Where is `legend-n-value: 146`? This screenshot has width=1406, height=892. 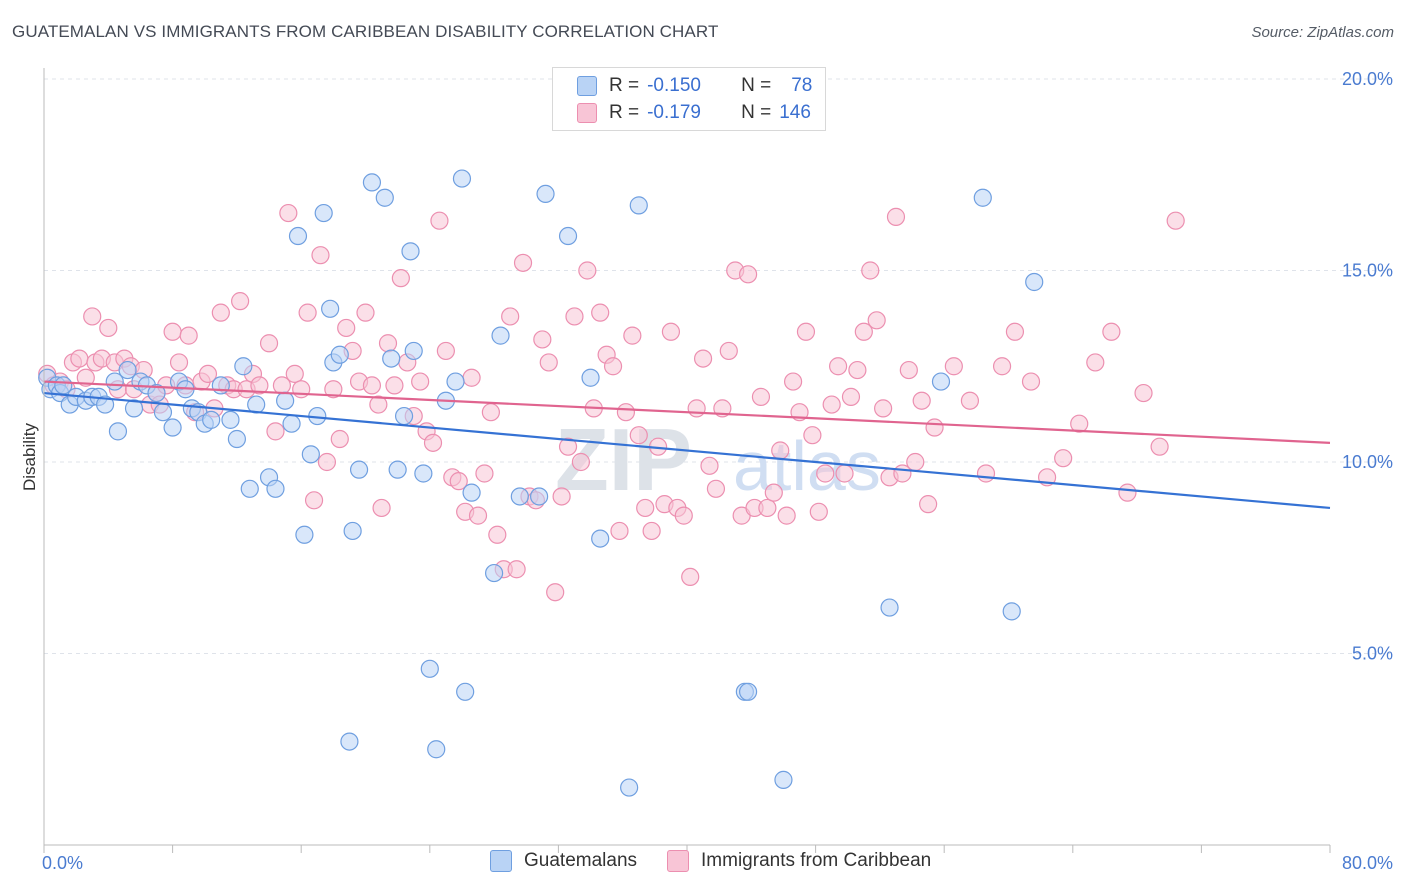
legend-n-value: 146 is located at coordinates (795, 112).